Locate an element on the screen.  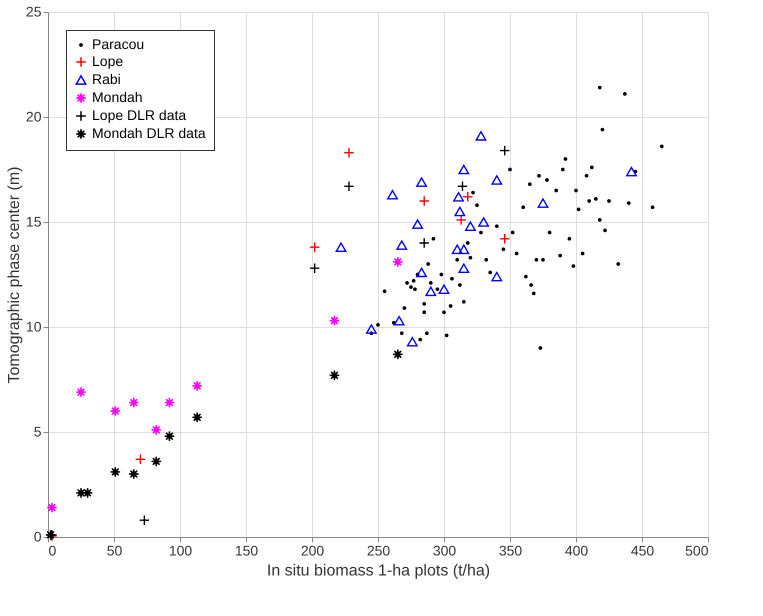
legend-label: Mondah is located at coordinates (117, 97).